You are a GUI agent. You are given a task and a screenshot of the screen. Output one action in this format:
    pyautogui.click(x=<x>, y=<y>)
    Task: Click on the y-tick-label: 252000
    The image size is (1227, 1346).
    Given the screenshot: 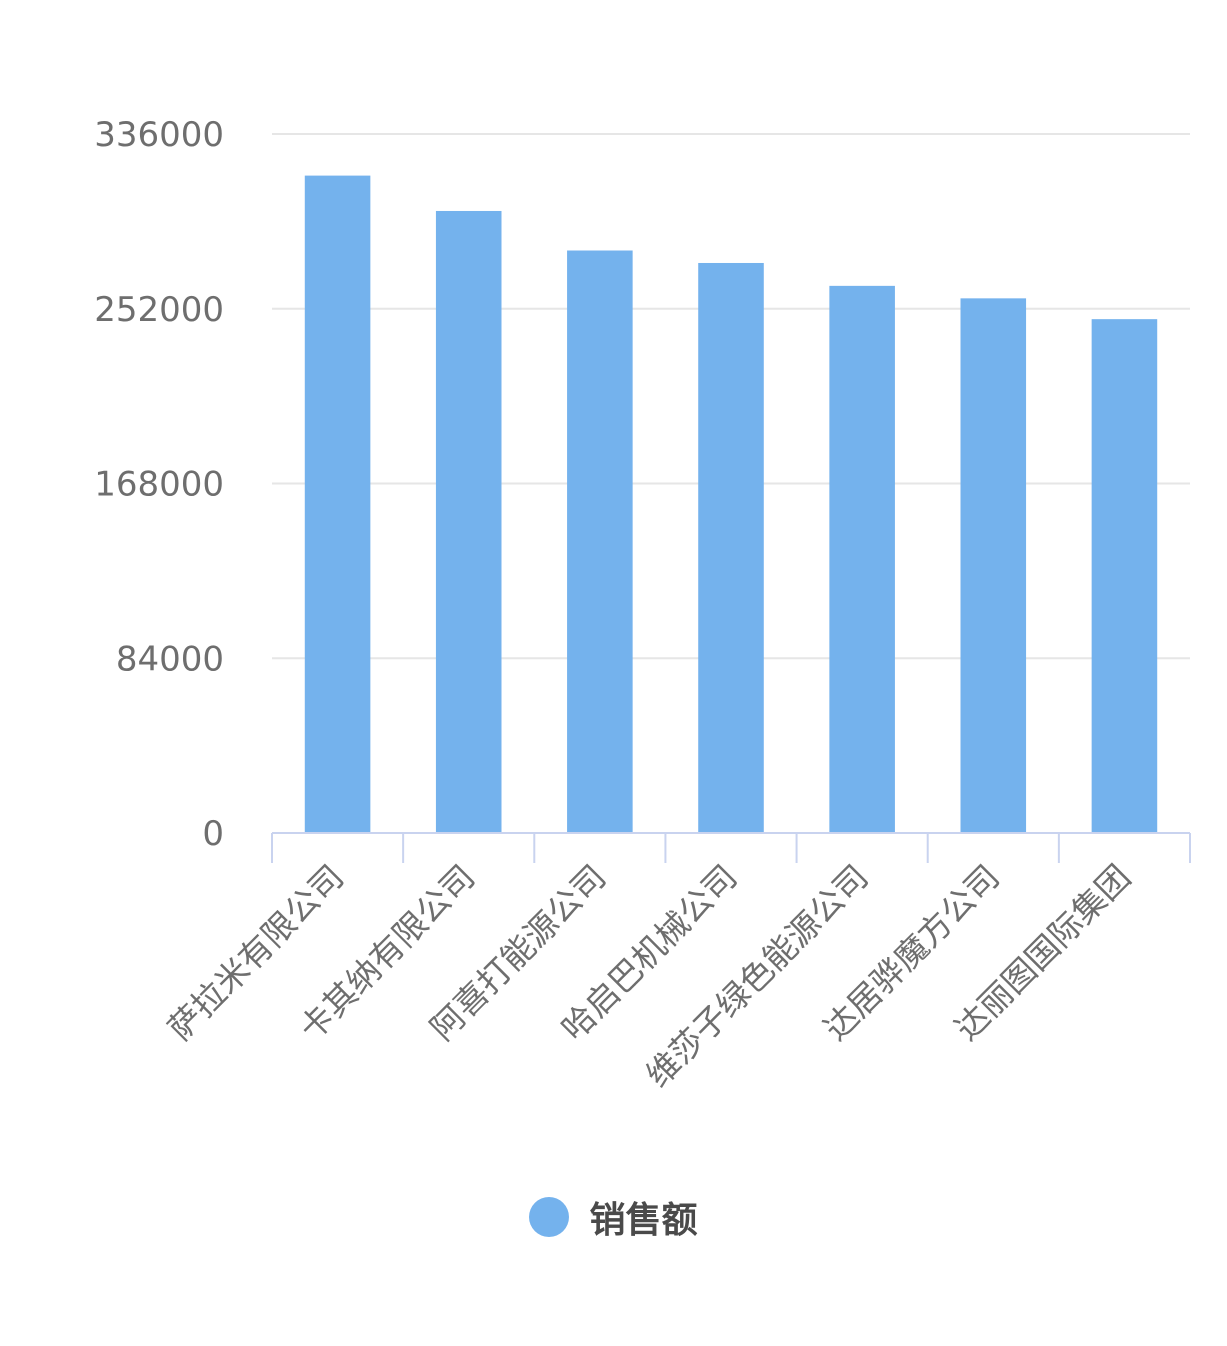 What is the action you would take?
    pyautogui.click(x=159, y=310)
    